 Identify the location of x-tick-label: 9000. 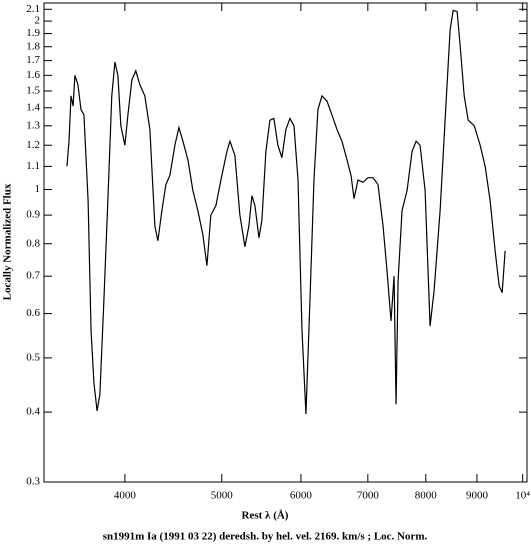
(477, 496).